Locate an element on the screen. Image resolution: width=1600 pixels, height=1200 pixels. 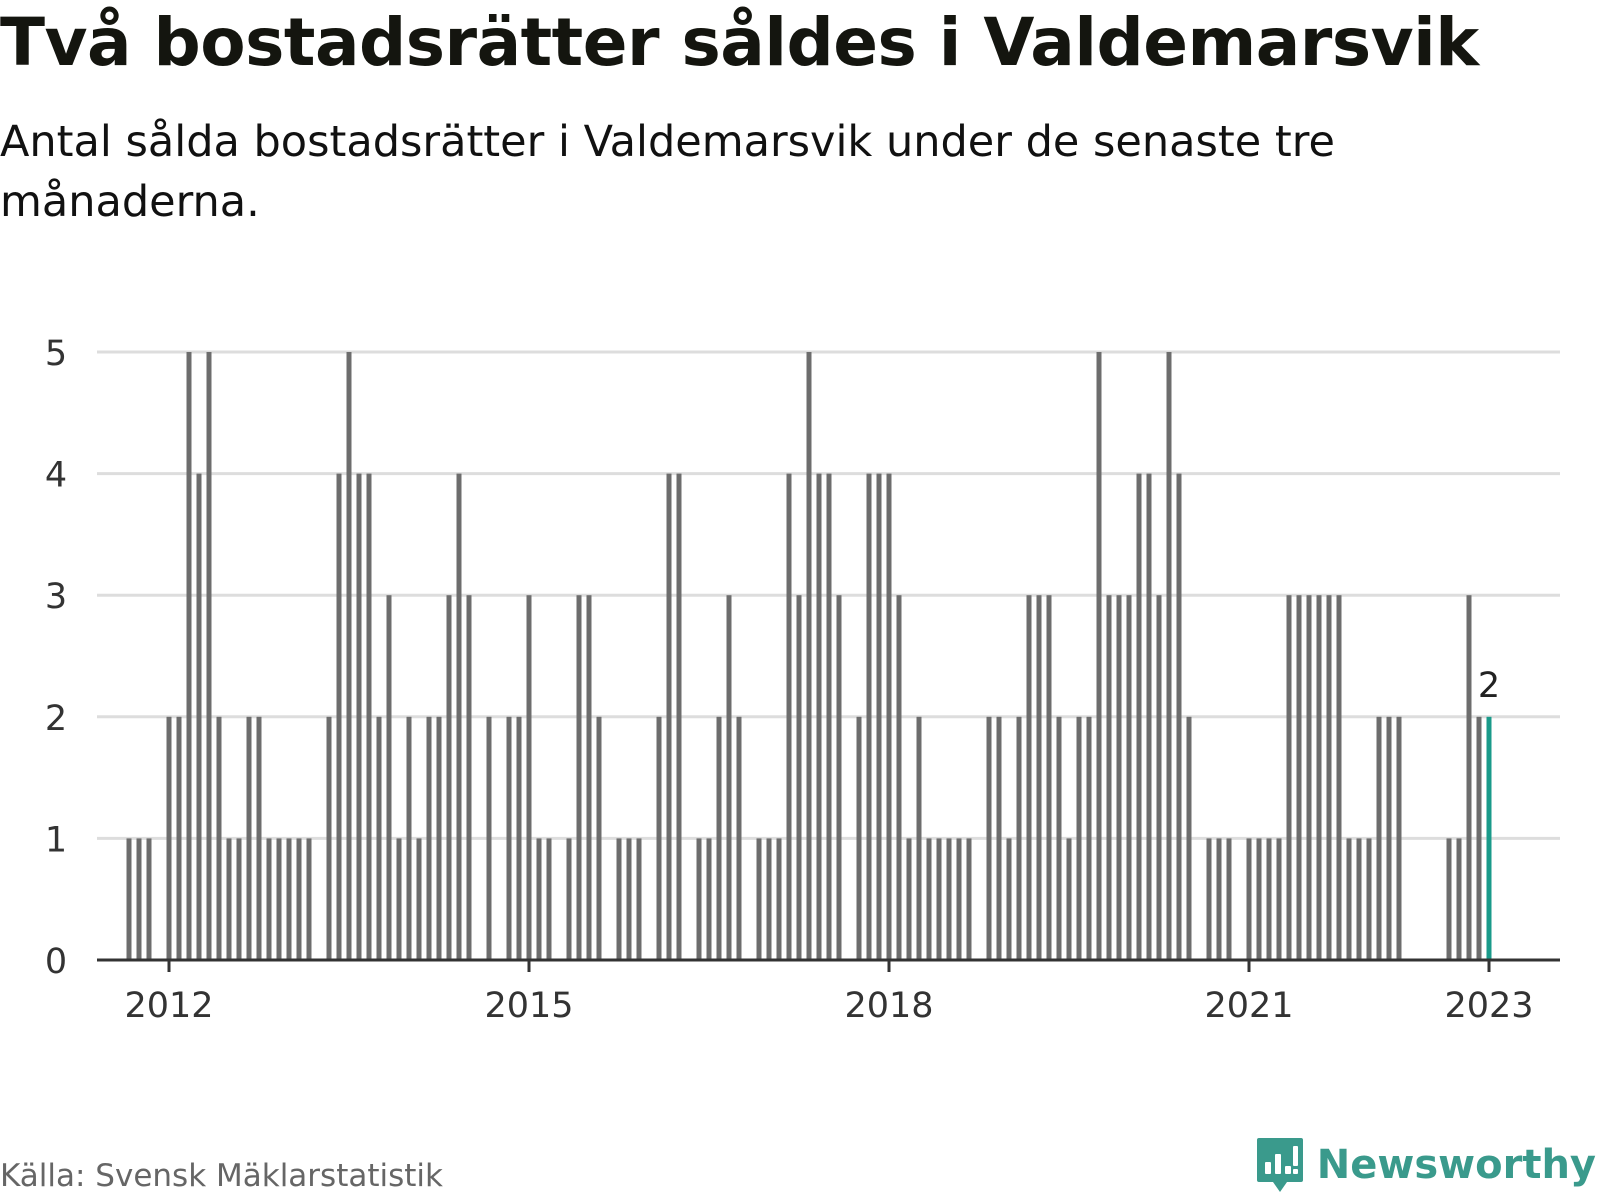
x-axis-ticks: 2012 2015 2018 2021 2023 is located at coordinates (829, 993).